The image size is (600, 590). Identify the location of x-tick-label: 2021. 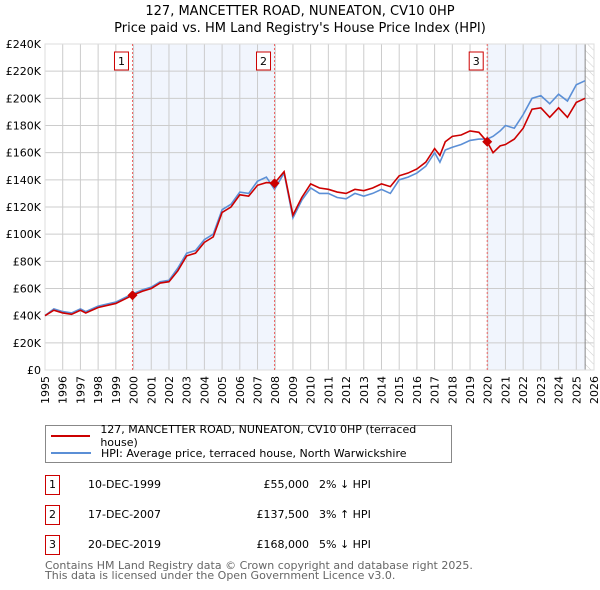
(505, 390).